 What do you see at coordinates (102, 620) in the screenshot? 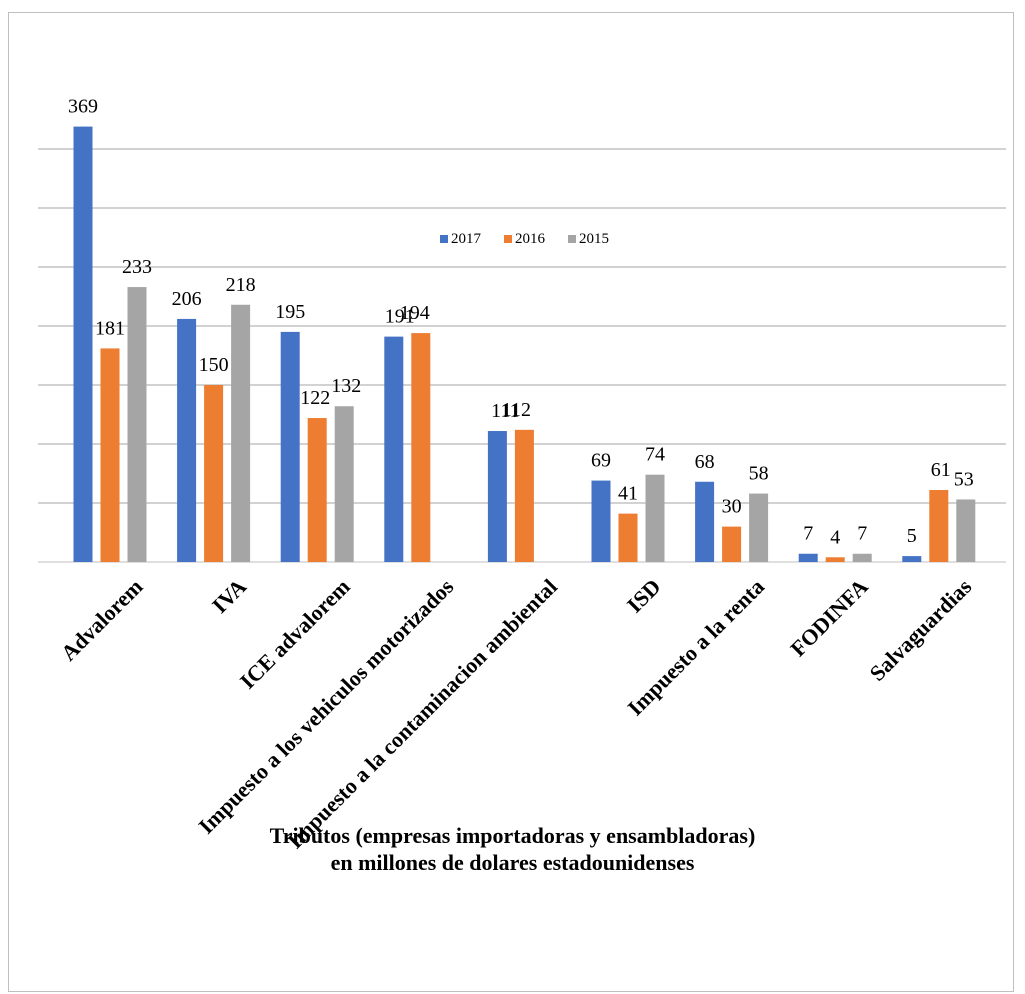
I see `category-label: Advalorem` at bounding box center [102, 620].